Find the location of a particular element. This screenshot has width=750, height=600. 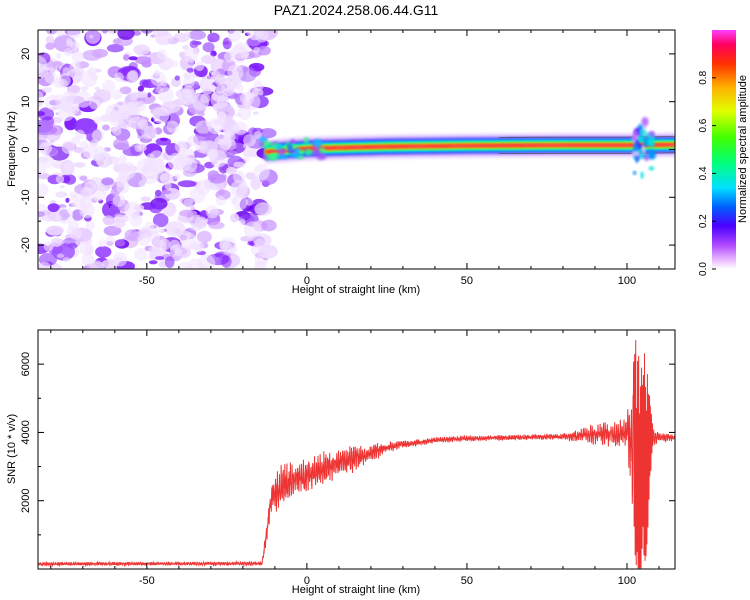

heatmap-x-tick-label: 0 is located at coordinates (307, 281).